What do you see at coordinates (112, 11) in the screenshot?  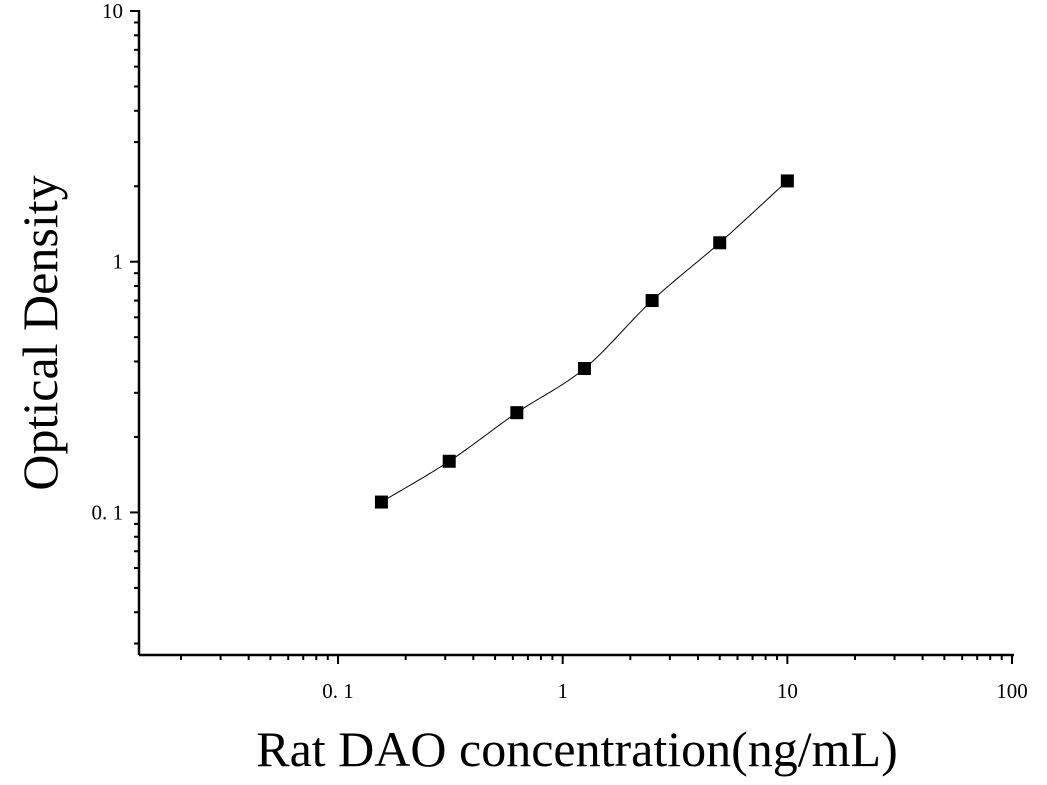 I see `y-tick-label: 10` at bounding box center [112, 11].